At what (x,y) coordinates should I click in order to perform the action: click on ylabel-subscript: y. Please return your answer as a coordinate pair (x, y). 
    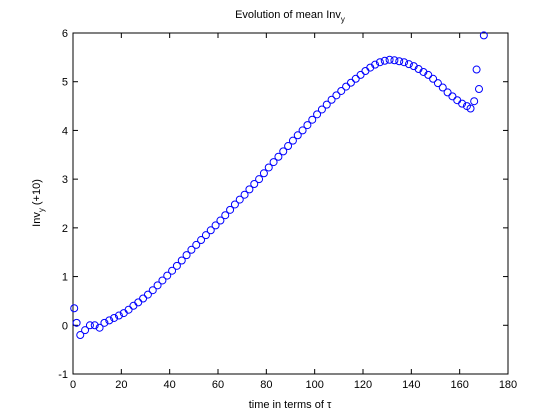
    Looking at the image, I should click on (41, 210).